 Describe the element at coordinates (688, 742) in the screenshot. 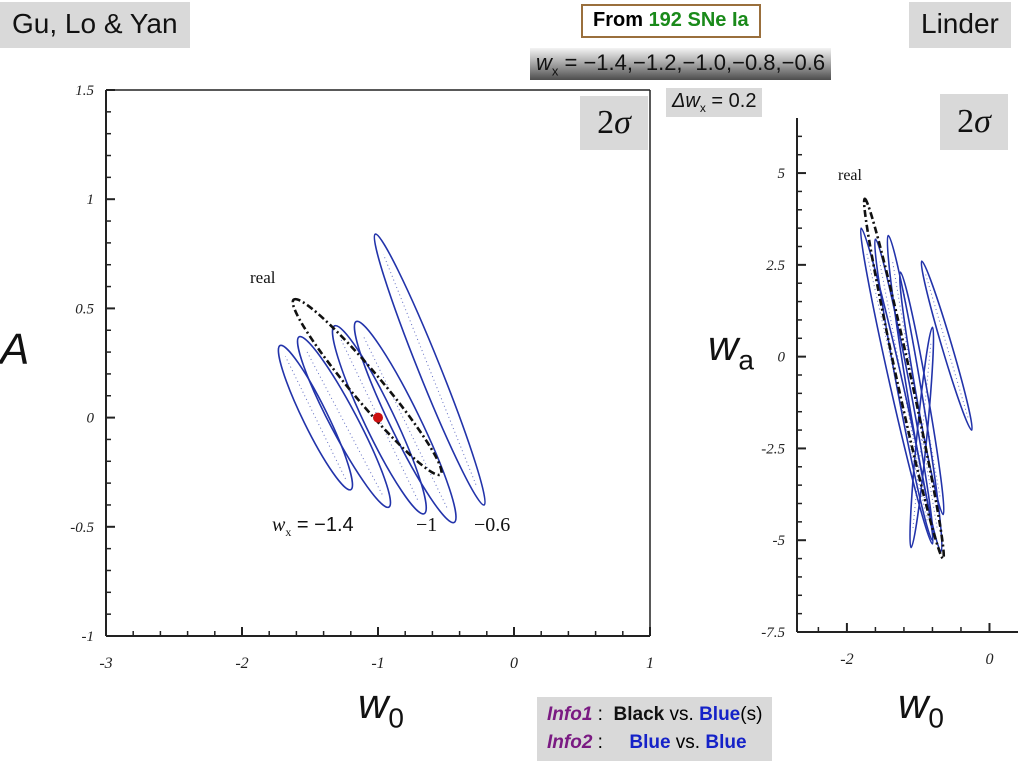

I see `info2-vs: vs.` at that location.